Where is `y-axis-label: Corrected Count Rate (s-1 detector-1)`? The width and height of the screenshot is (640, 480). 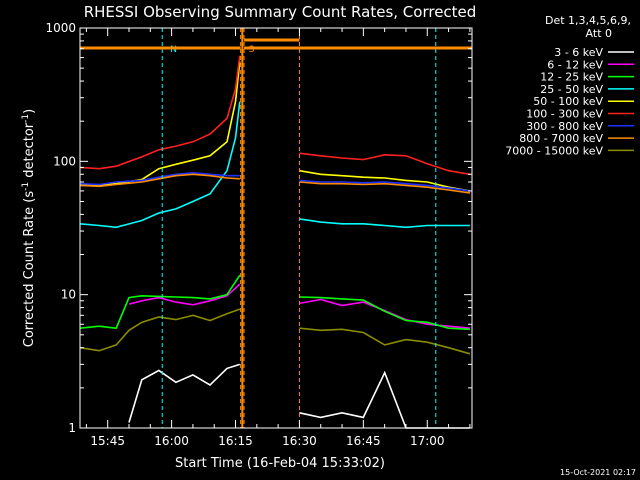
y-axis-label: Corrected Count Rate (s-1 detector-1) is located at coordinates (29, 228).